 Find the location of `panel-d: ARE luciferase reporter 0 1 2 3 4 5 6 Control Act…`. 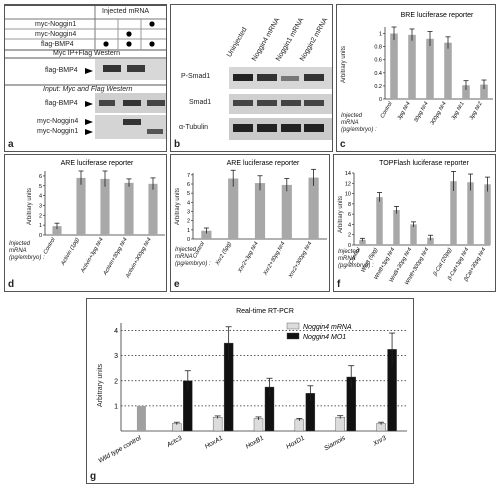

panel-d: ARE luciferase reporter 0 1 2 3 4 5 6 Control Act… is located at coordinates (85, 223).